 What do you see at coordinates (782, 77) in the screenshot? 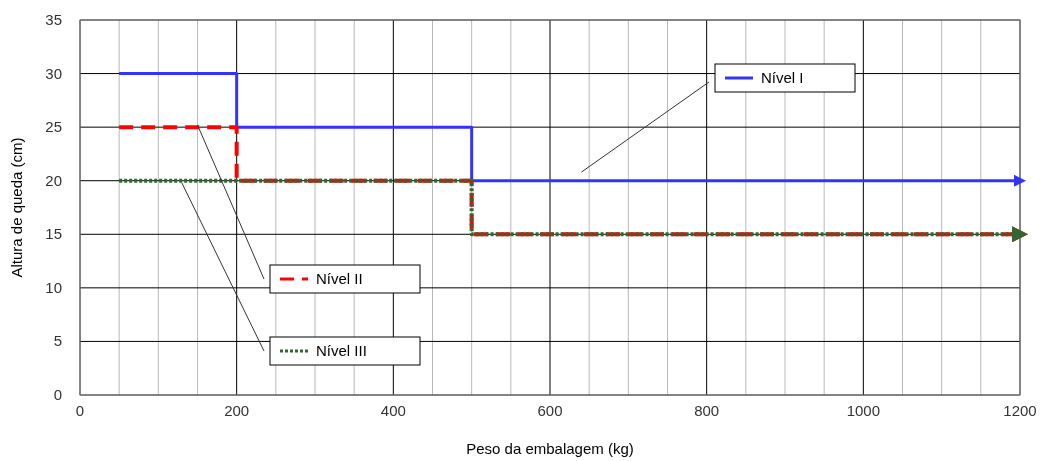
I see `legend-label: Nível I` at bounding box center [782, 77].